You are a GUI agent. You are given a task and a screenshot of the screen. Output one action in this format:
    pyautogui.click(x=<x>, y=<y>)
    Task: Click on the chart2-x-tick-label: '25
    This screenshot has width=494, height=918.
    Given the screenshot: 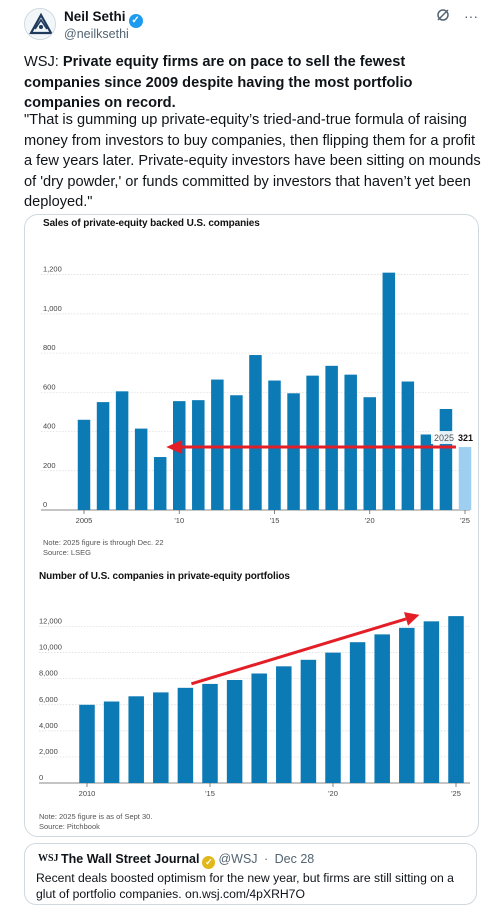 What is the action you would take?
    pyautogui.click(x=456, y=793)
    